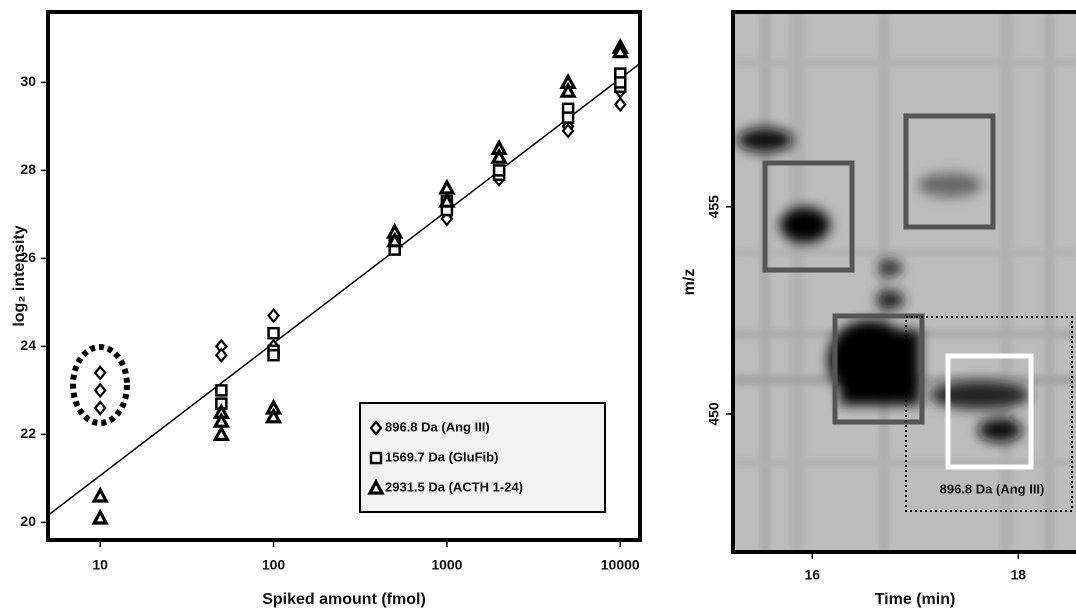 The width and height of the screenshot is (1076, 612). Describe the element at coordinates (437, 426) in the screenshot. I see `legend-label: 896.8 Da (Ang III)` at that location.